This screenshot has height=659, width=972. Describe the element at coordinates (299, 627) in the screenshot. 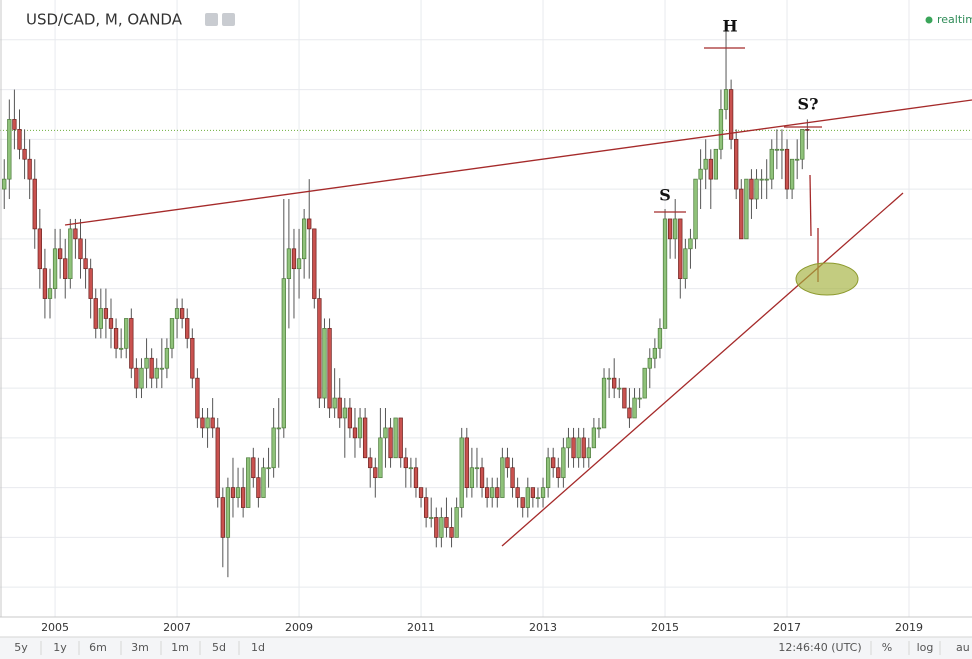

I see `x-tick-label: 2009` at that location.